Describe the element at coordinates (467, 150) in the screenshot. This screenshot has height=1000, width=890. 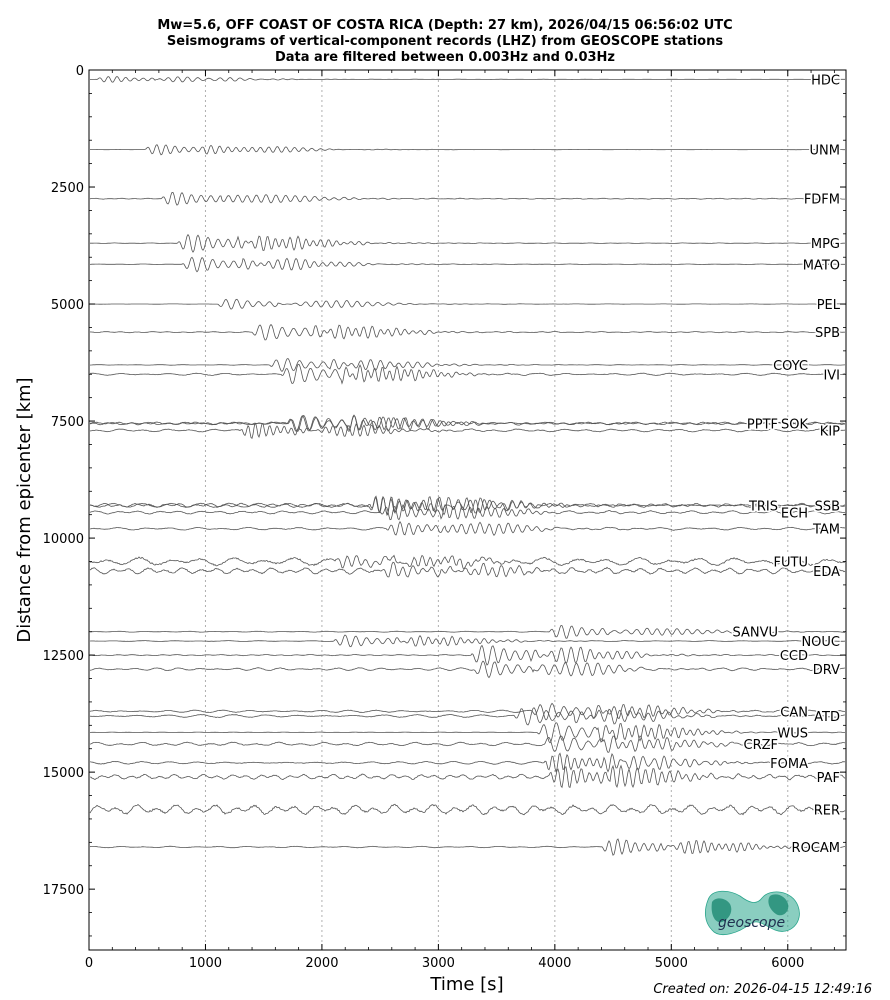
I see `seismogram-trace-unm` at that location.